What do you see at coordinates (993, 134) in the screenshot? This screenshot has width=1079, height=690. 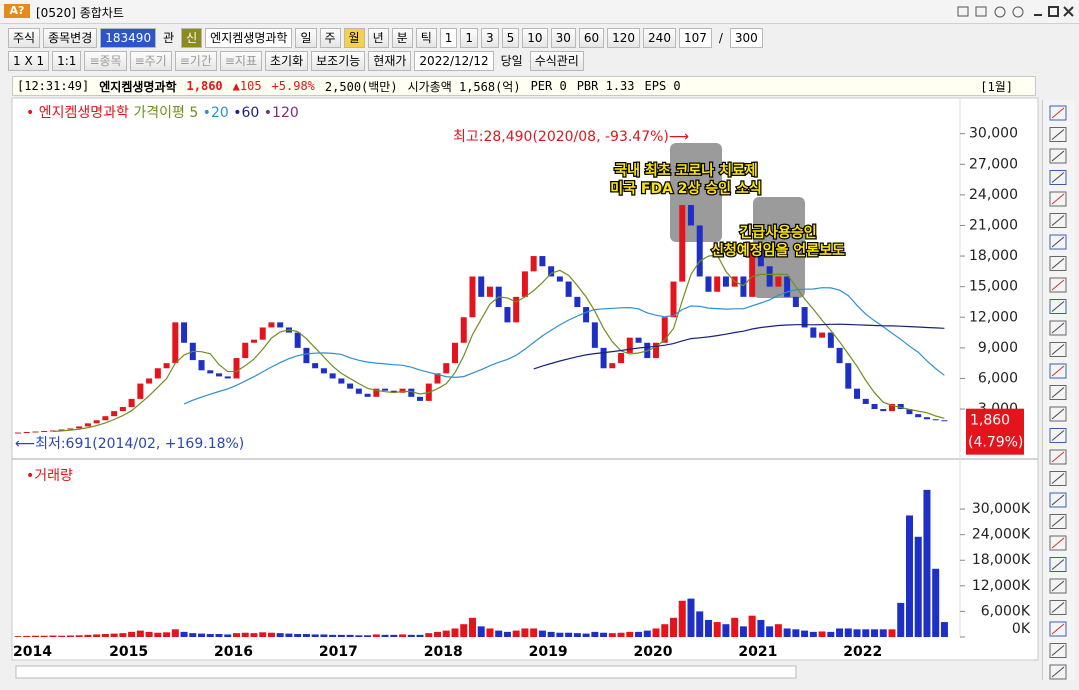 I see `y-tick-label: 30,000` at bounding box center [993, 134].